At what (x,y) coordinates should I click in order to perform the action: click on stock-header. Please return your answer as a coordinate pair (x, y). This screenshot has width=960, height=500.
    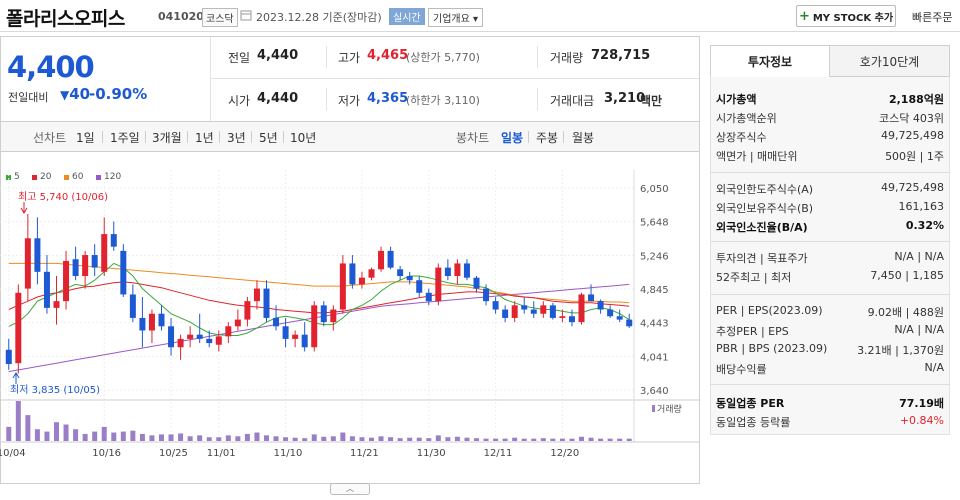
    Looking at the image, I should click on (480, 16).